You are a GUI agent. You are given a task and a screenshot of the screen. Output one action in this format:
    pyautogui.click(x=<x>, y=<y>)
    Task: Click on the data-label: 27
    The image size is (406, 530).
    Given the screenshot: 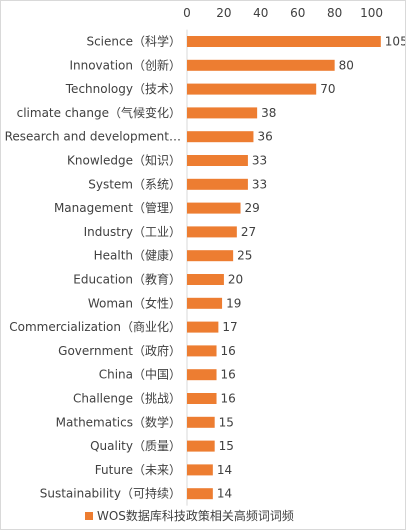 What is the action you would take?
    pyautogui.click(x=248, y=232)
    